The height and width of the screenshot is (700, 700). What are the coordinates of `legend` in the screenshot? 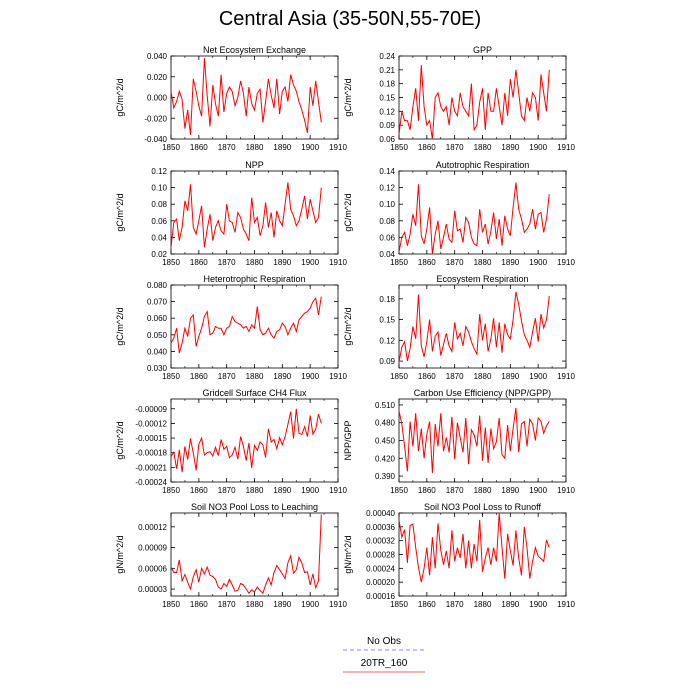 It's located at (384, 661).